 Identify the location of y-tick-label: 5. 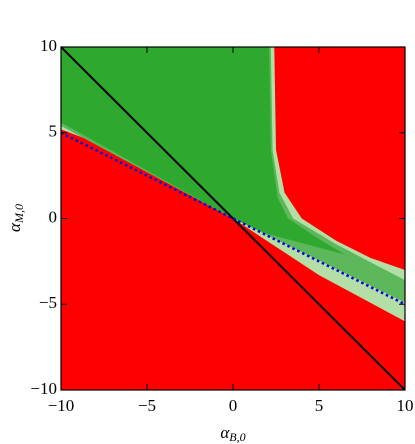
(53, 131).